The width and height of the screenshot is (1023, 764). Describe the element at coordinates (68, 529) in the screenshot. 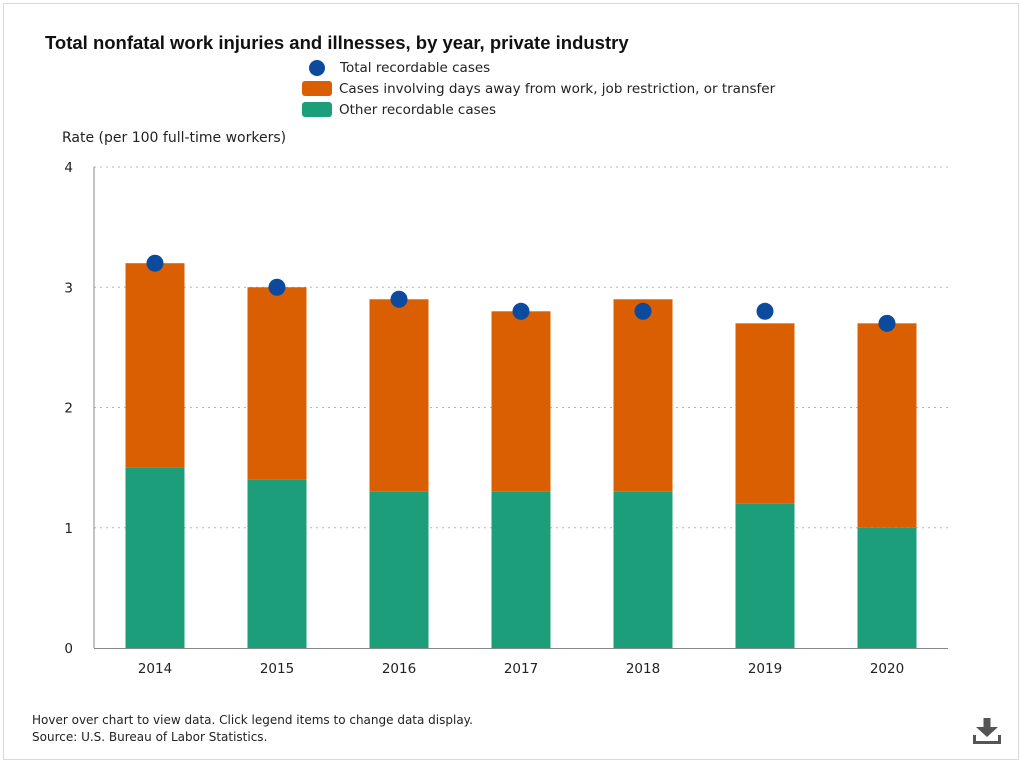

I see `y-tick-label: 1` at that location.